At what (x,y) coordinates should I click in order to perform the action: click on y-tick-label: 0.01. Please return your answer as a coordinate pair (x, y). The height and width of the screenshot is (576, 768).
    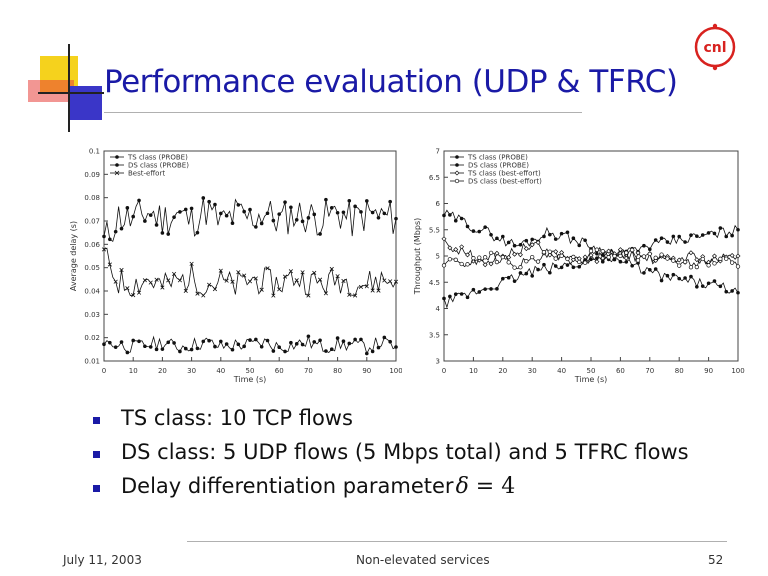
    Looking at the image, I should click on (92, 362).